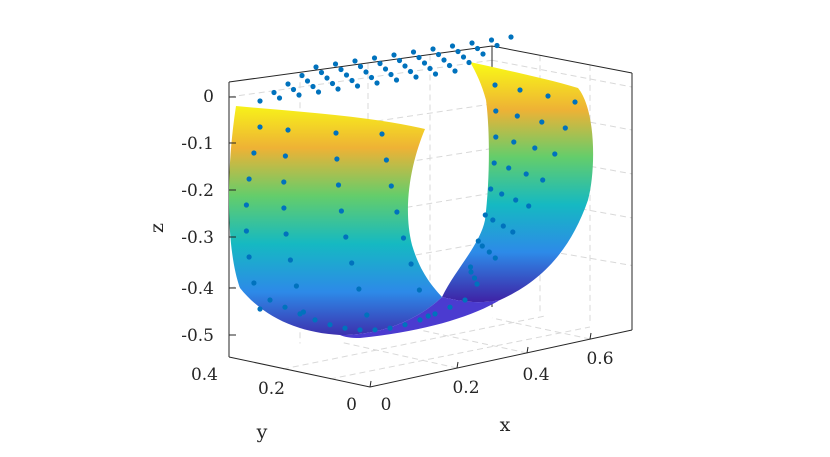  What do you see at coordinates (197, 144) in the screenshot?
I see `z-tick-label: -0.1` at bounding box center [197, 144].